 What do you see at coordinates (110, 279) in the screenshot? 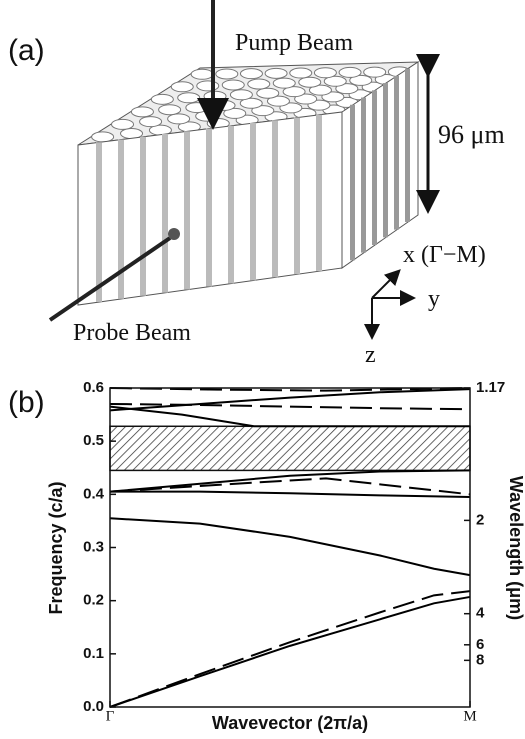
I see `probe-arrow` at bounding box center [110, 279].